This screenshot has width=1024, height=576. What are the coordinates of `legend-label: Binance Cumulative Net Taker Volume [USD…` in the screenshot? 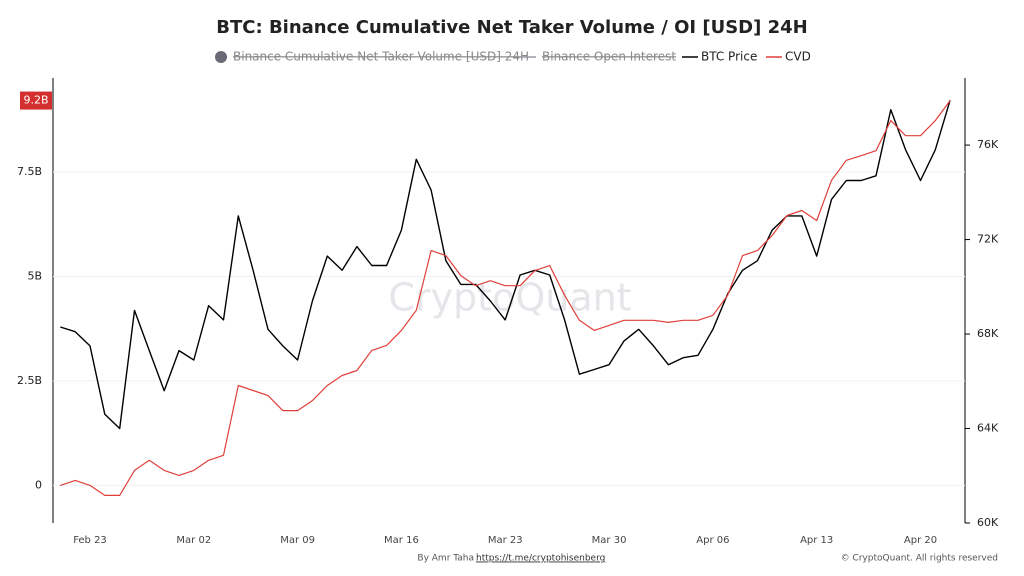 It's located at (381, 57).